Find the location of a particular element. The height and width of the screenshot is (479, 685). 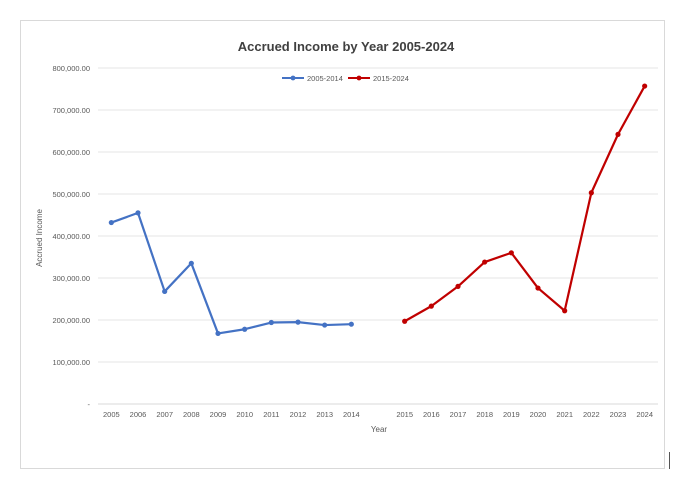

x-tick-label: 2014 is located at coordinates (351, 414).